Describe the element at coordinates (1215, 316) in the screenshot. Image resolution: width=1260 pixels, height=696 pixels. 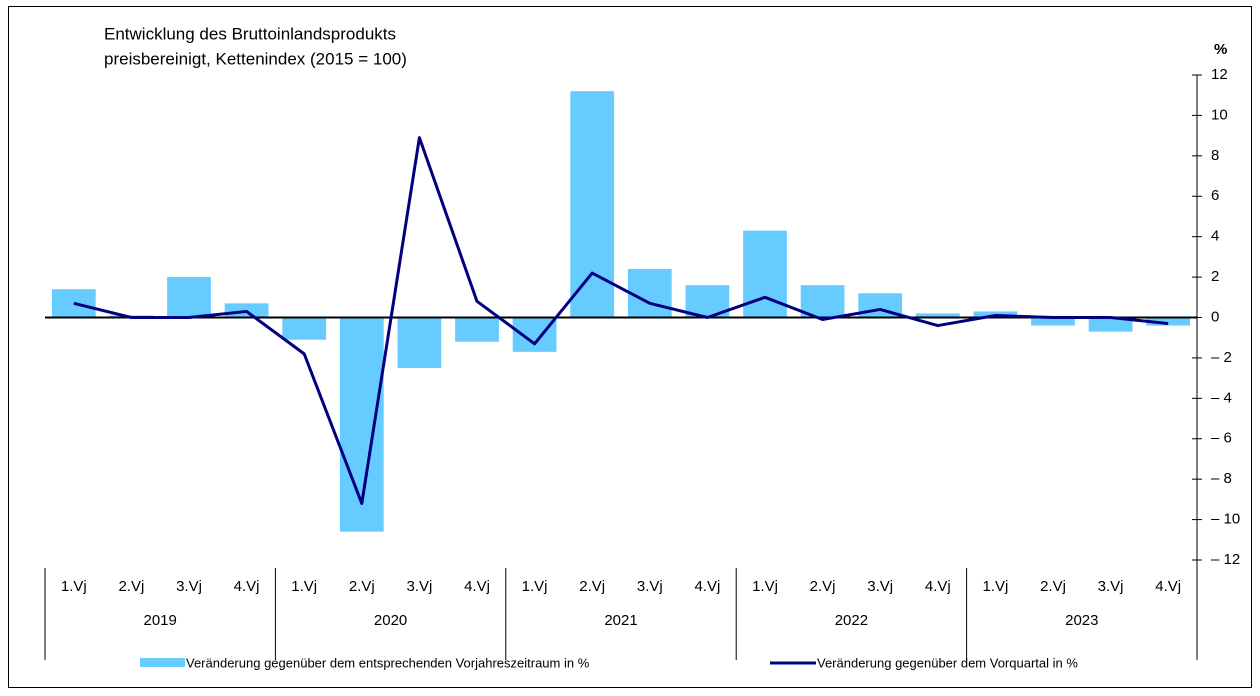
I see `y-tick-label: 0` at that location.